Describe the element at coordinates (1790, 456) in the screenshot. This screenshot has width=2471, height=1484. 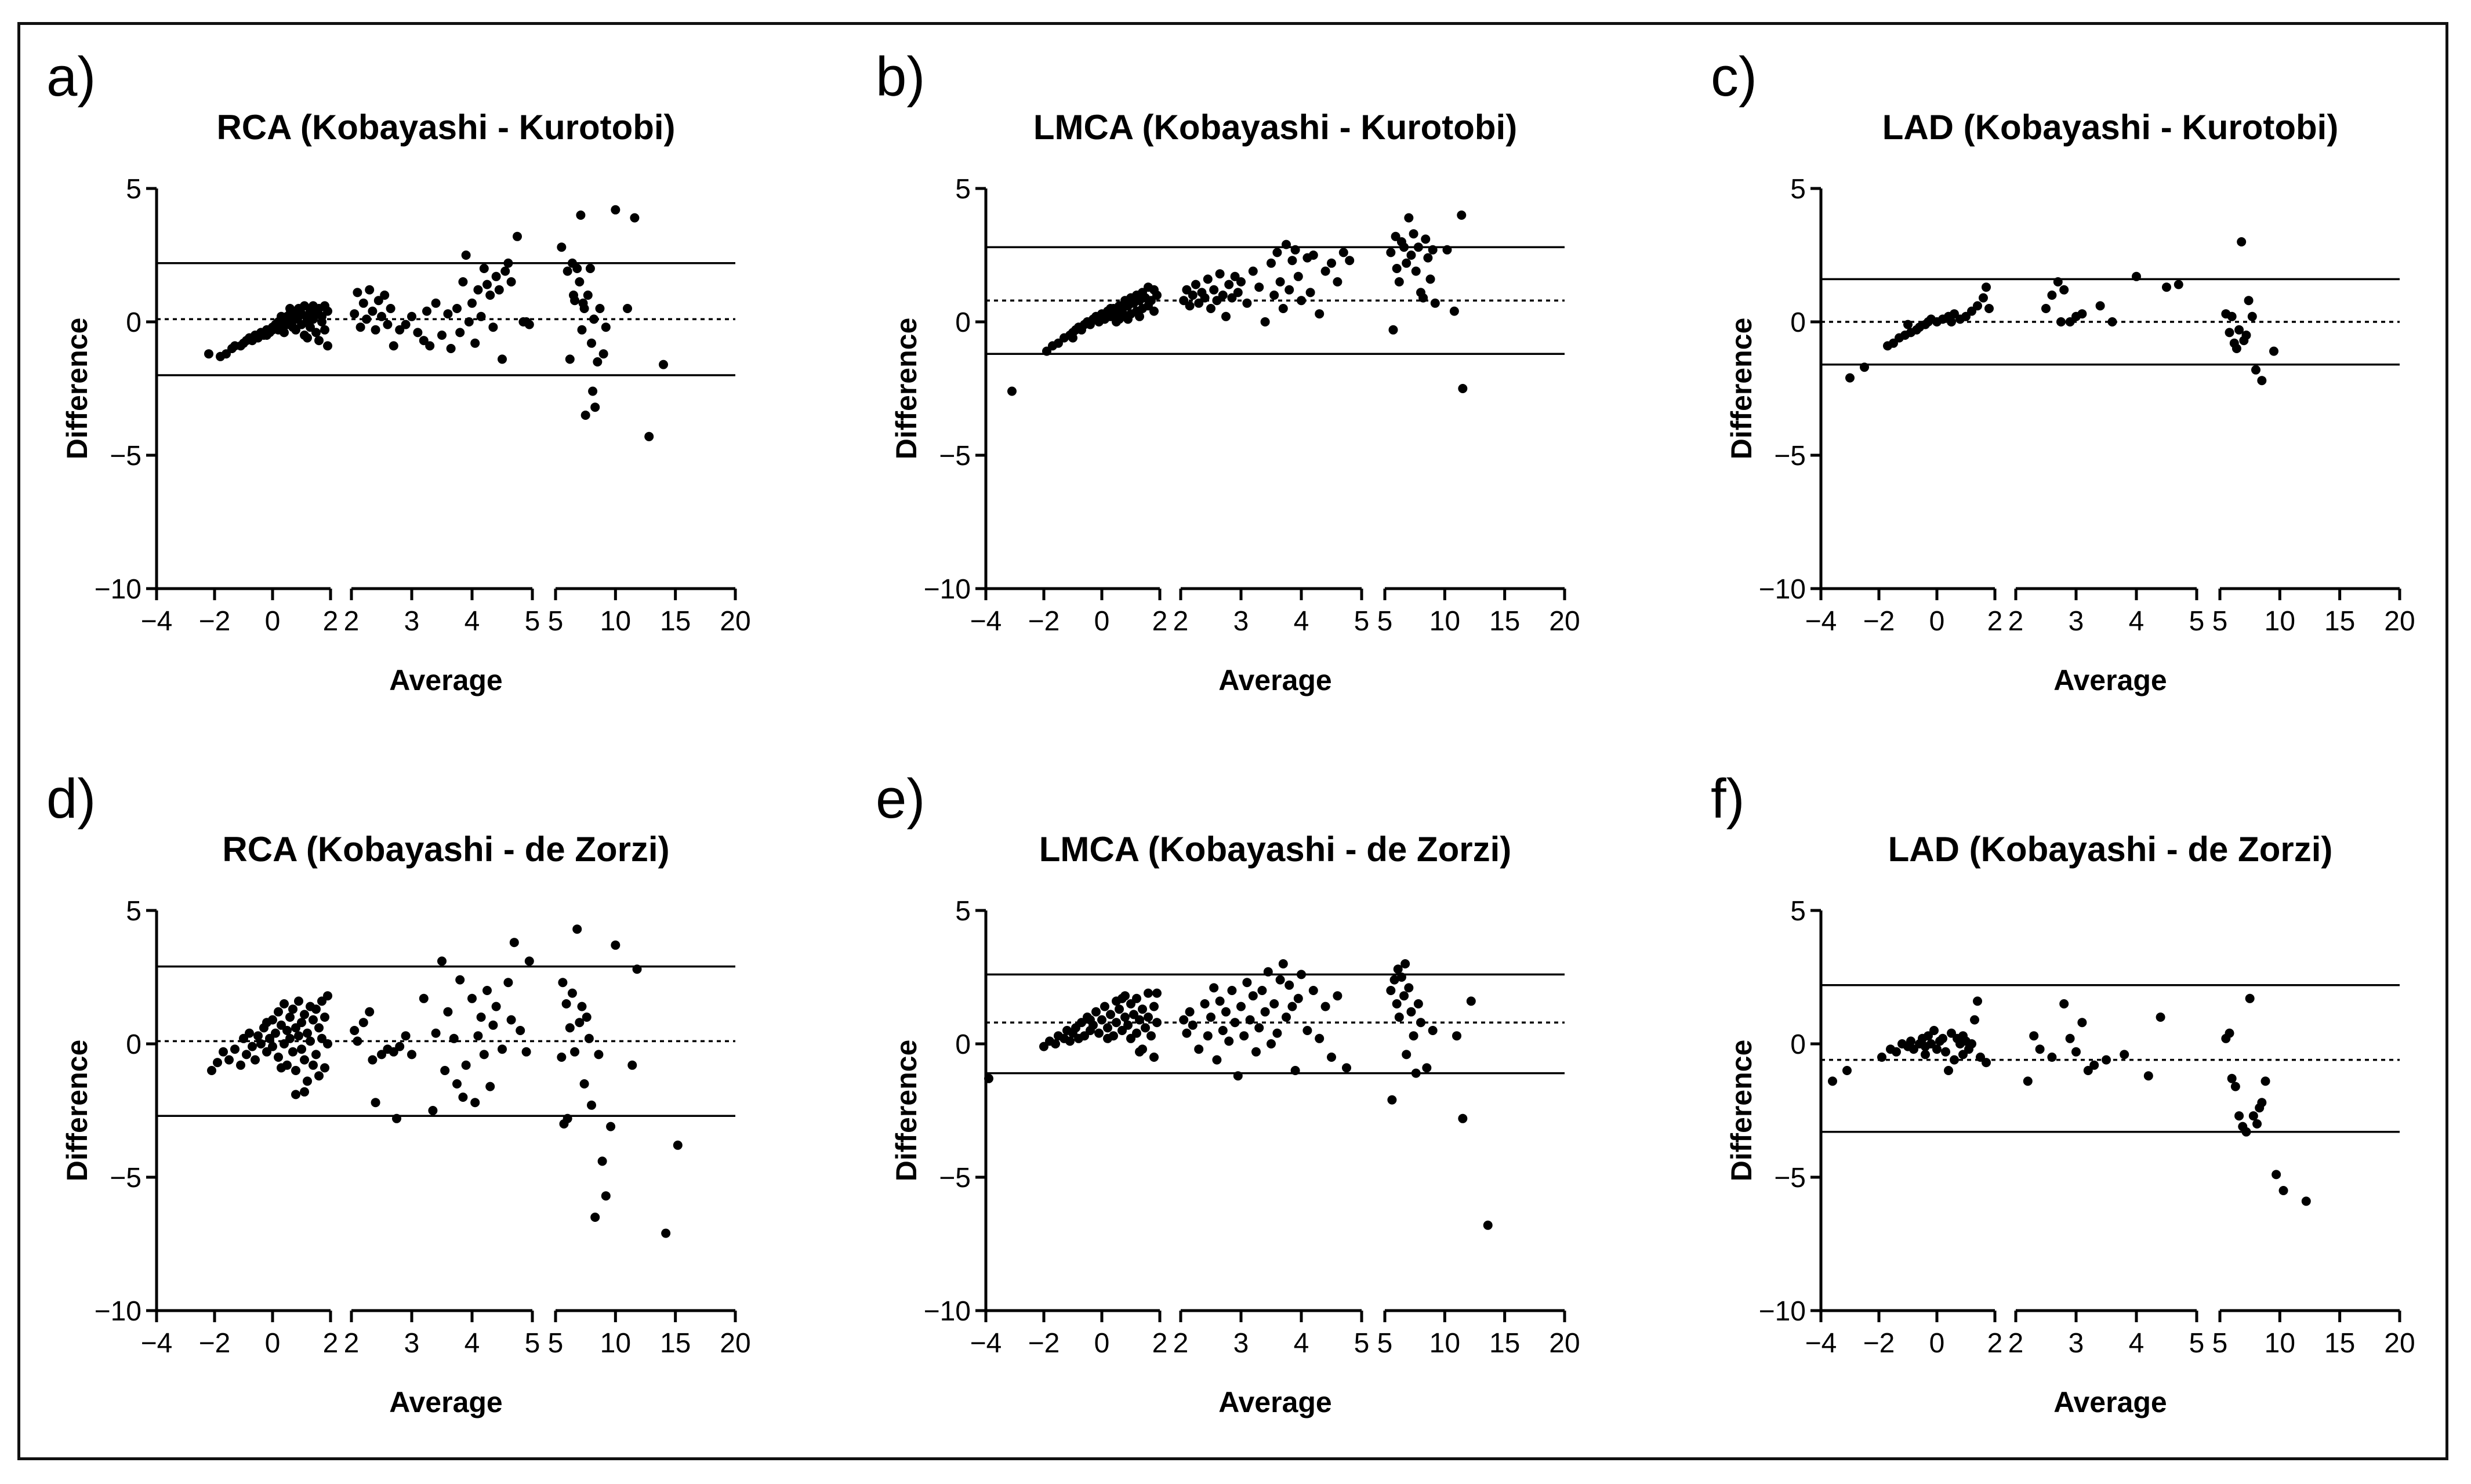
I see `y-tick-label: −5` at that location.